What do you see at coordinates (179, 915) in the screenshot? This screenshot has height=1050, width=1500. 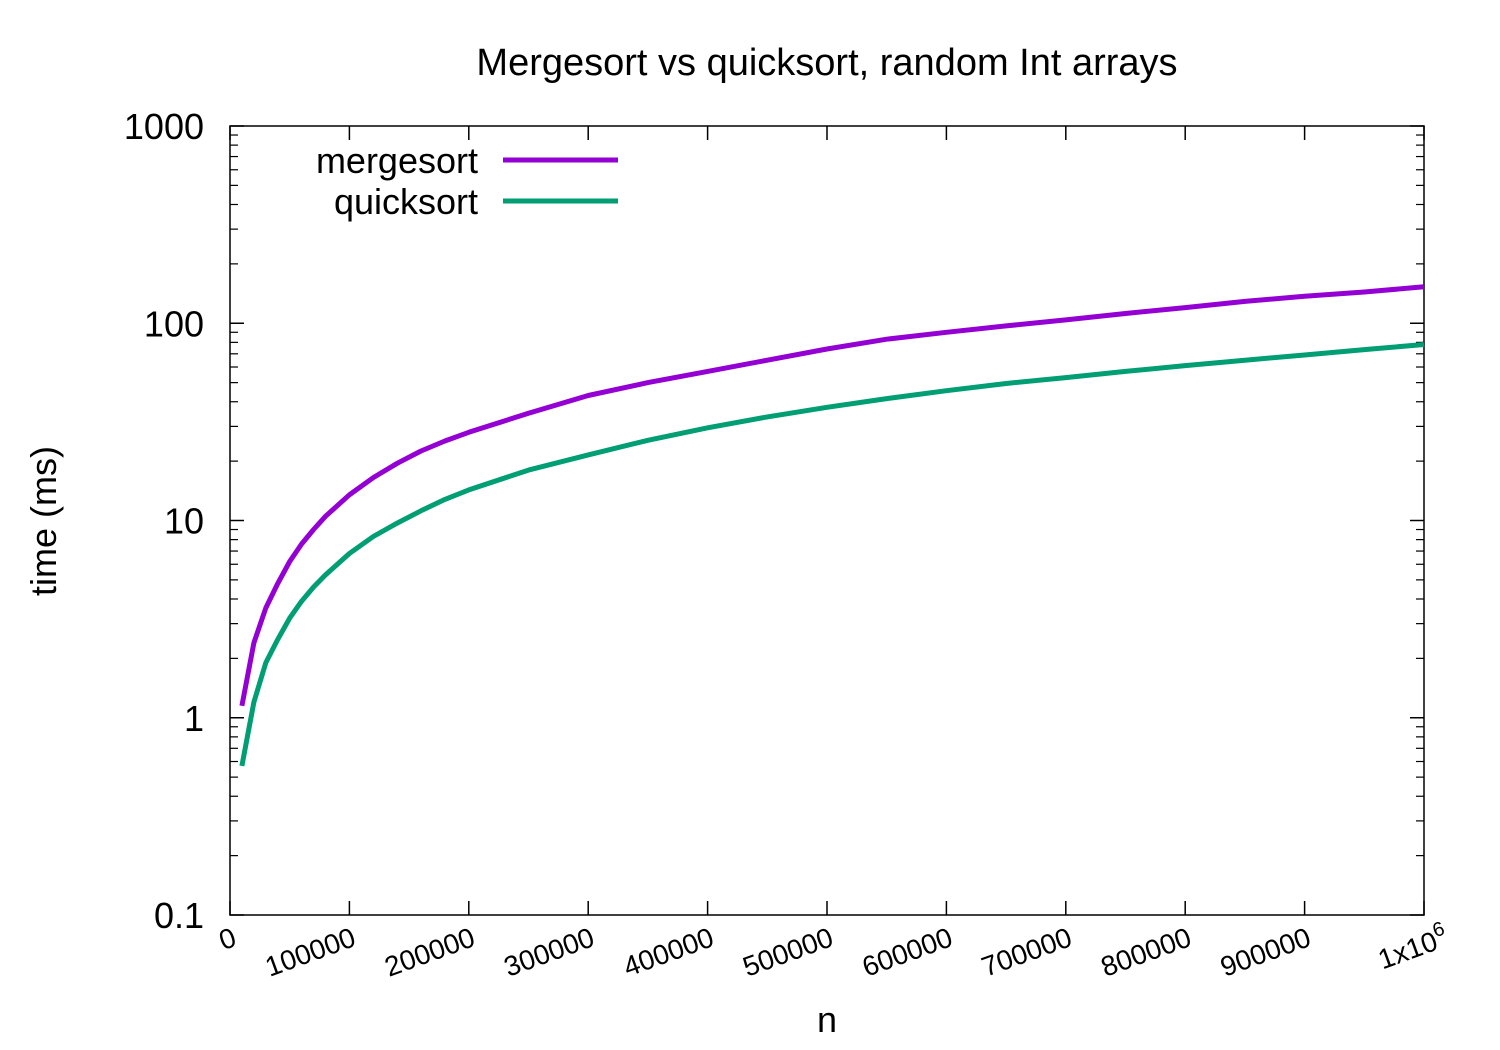 I see `y-tick-label: 0.1` at bounding box center [179, 915].